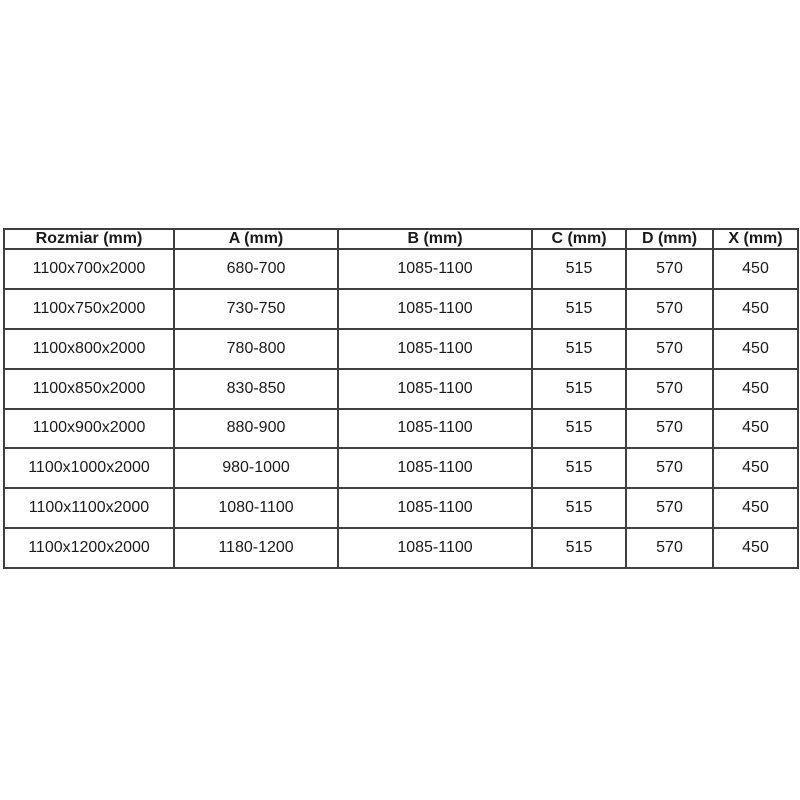  Describe the element at coordinates (256, 239) in the screenshot. I see `column-header-a: A (mm)` at that location.